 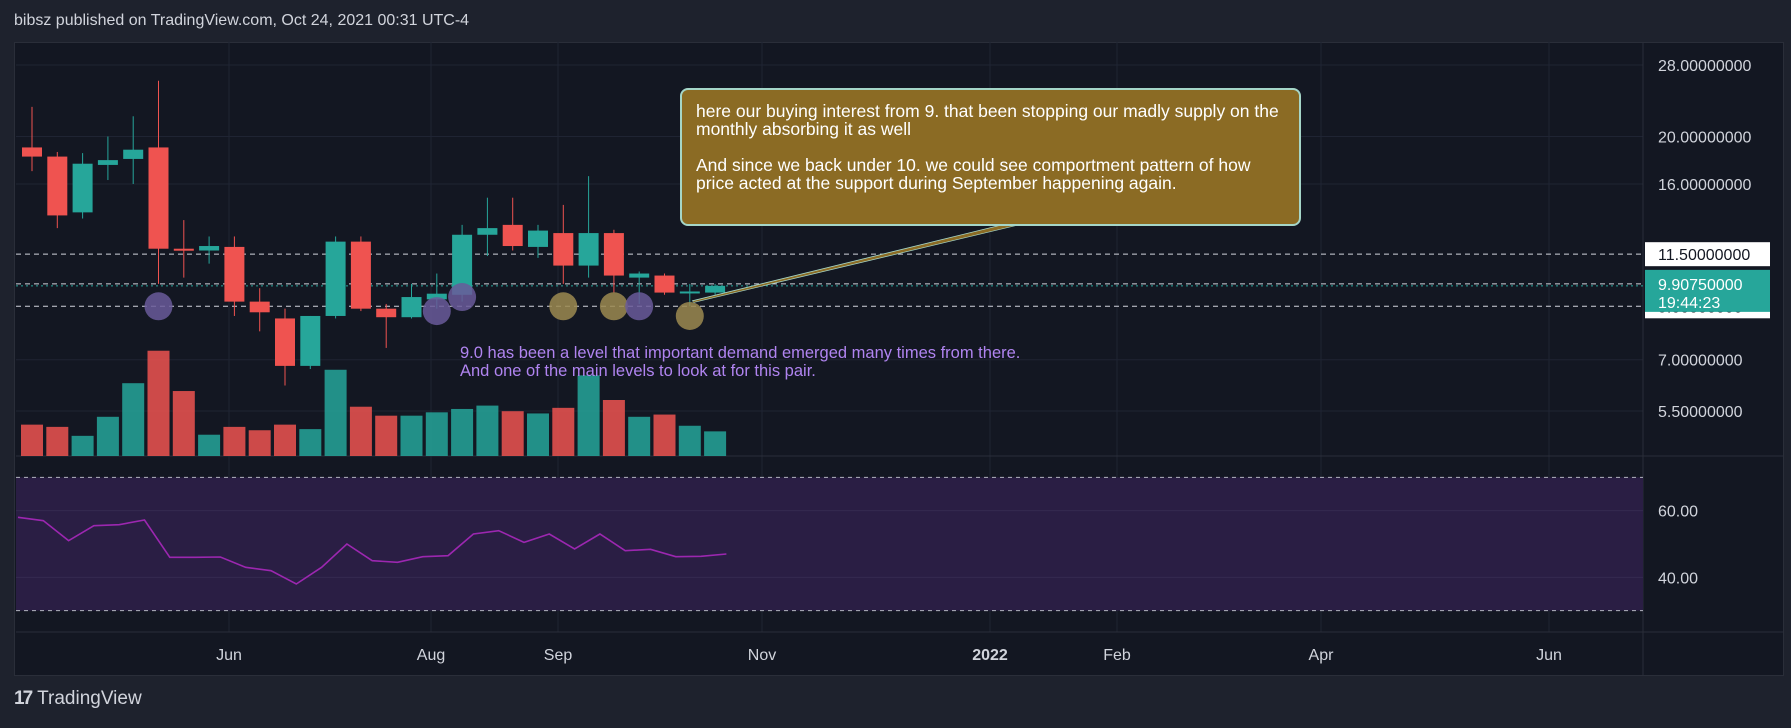 I want to click on price-tick-label: 28.00000000, so click(x=1705, y=66).